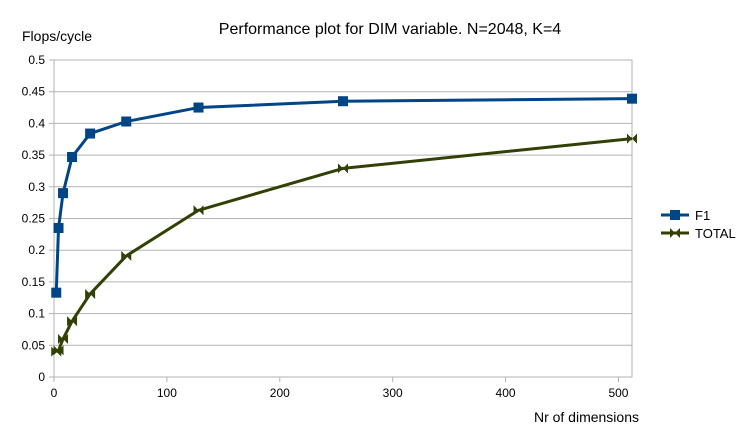 The image size is (746, 447). I want to click on y-tick-label: 0.2, so click(36, 250).